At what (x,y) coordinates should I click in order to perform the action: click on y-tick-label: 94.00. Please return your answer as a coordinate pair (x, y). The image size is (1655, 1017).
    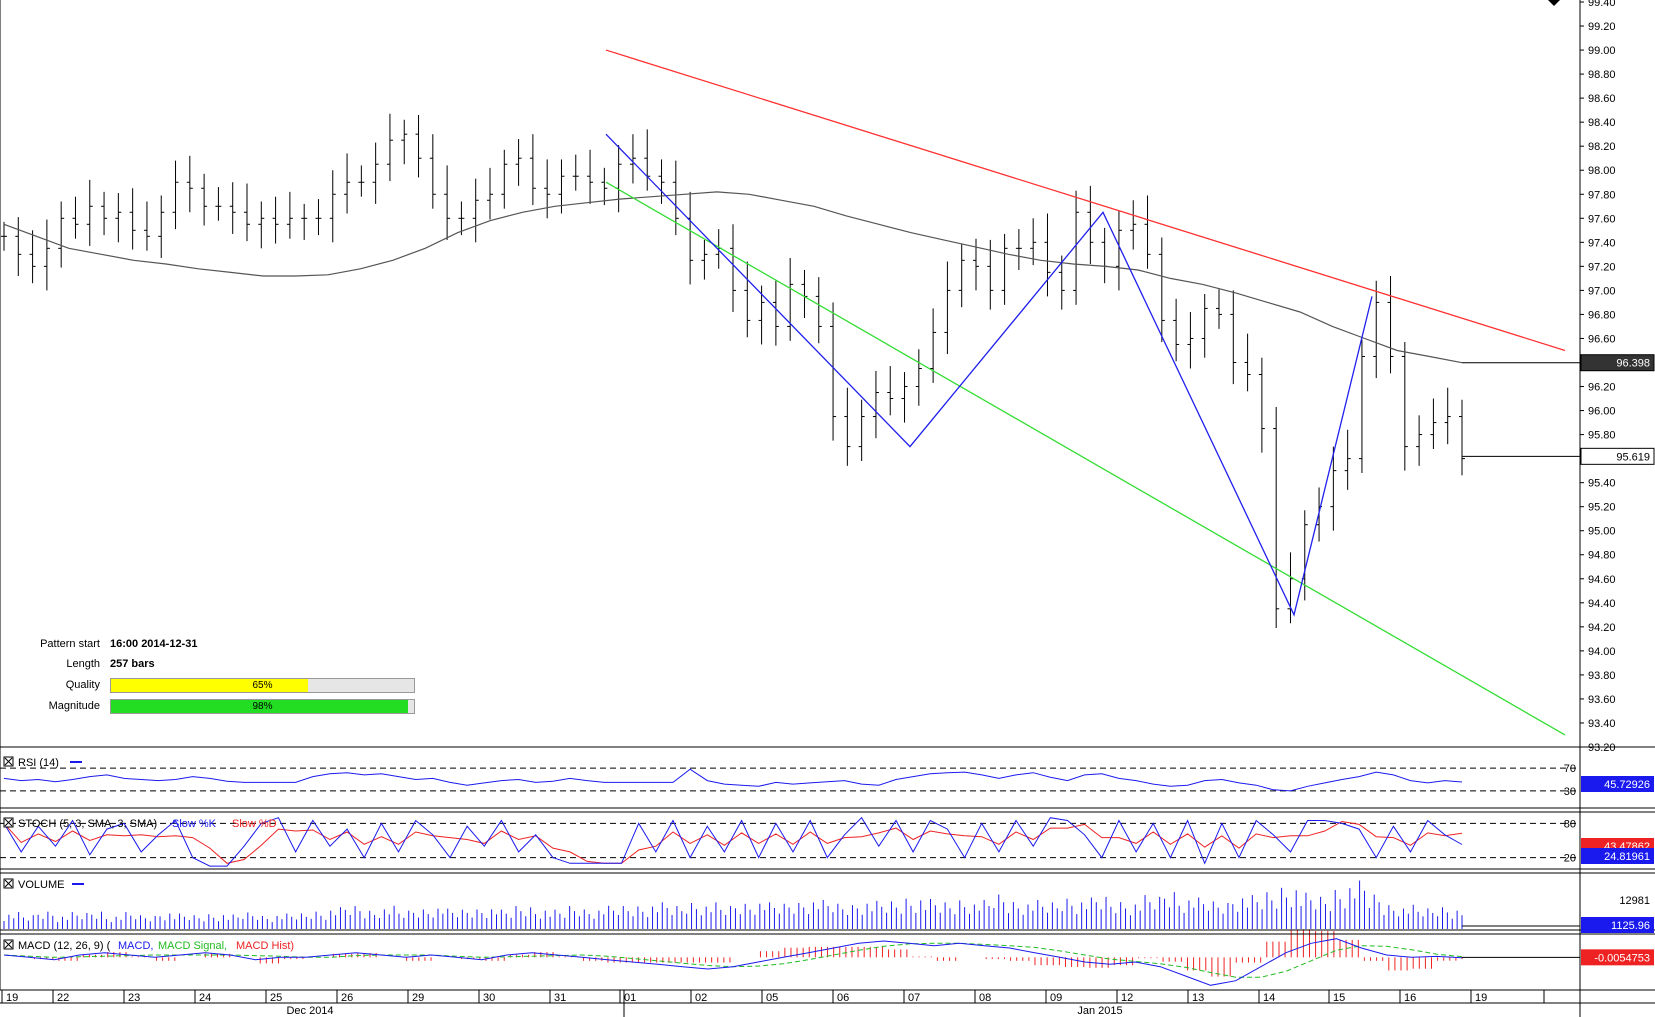
    Looking at the image, I should click on (1602, 652).